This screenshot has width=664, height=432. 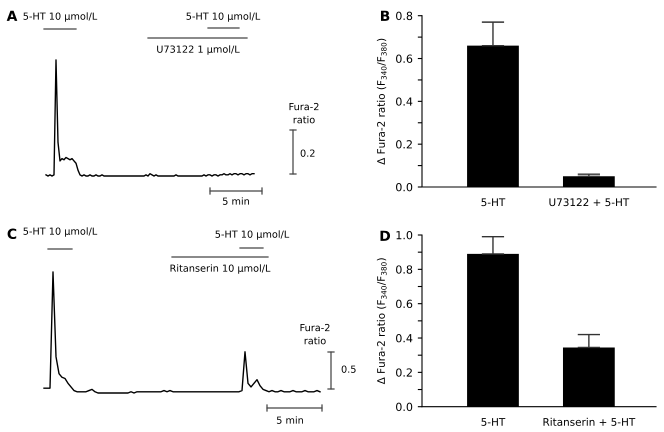 I want to click on annotation: Fura-2 ratio, so click(x=315, y=334).